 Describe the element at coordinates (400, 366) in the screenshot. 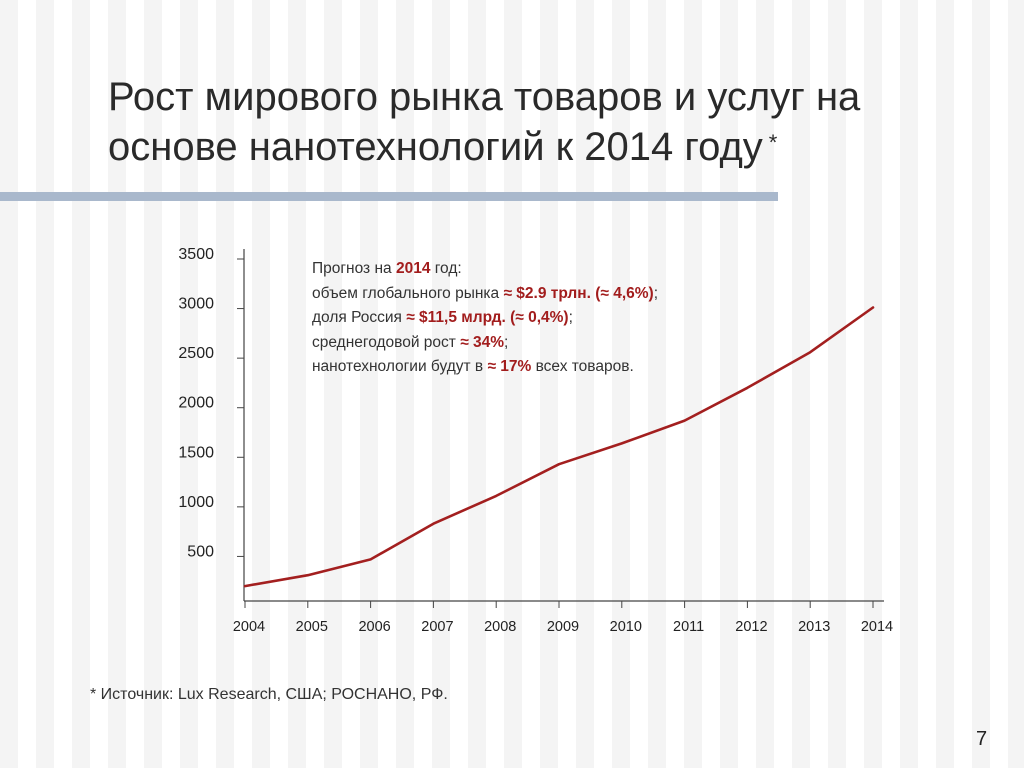

I see `annotation-l5-pre: нанотехнологии будут в` at that location.